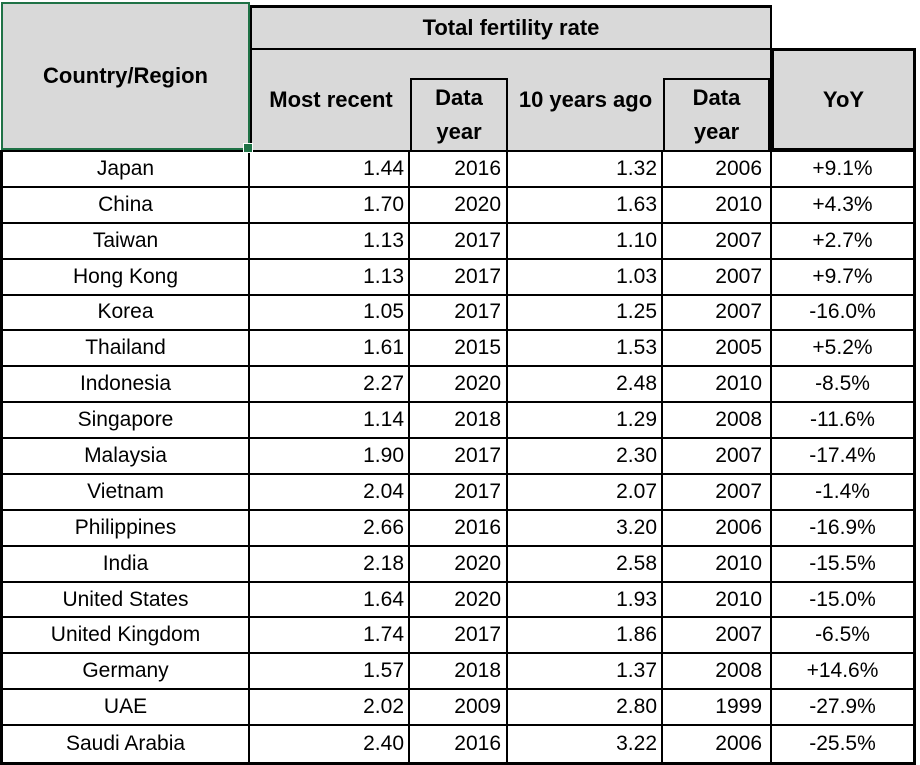  I want to click on cell-tfr-10-years-ago: 2.58, so click(585, 564).